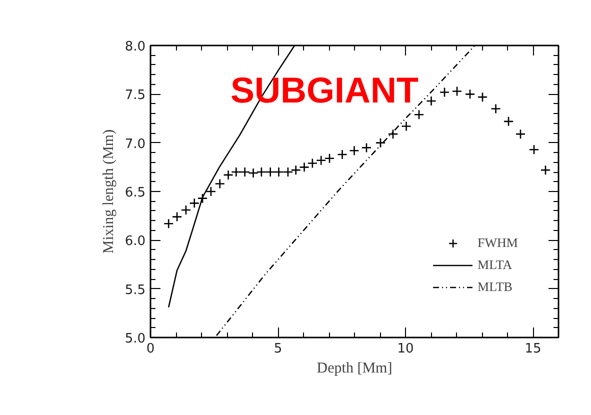 The height and width of the screenshot is (415, 591). What do you see at coordinates (278, 349) in the screenshot?
I see `x-tick-label: 5` at bounding box center [278, 349].